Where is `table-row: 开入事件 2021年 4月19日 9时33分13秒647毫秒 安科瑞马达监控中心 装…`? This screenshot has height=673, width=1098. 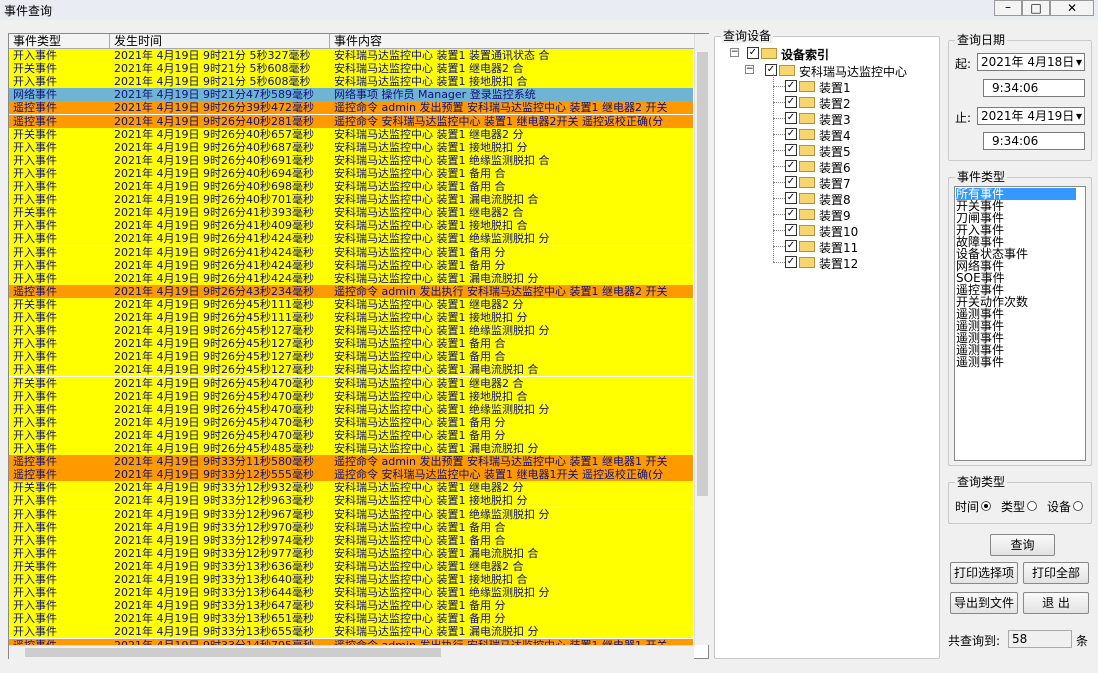 table-row: 开入事件 2021年 4月19日 9时33分13秒647毫秒 安科瑞马达监控中心 装… is located at coordinates (351, 606).